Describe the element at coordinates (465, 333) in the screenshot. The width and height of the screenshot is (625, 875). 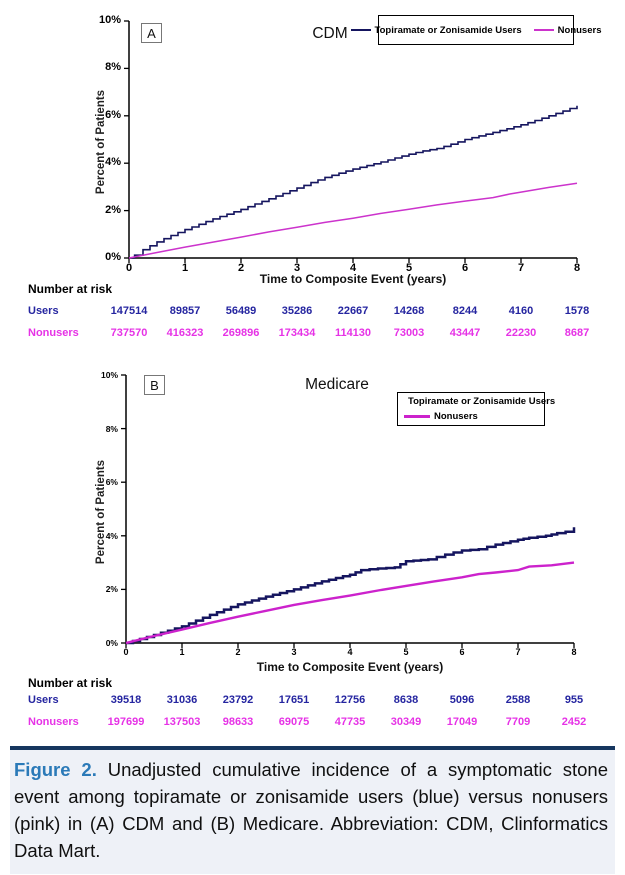
I see `risk-value: 43447` at that location.